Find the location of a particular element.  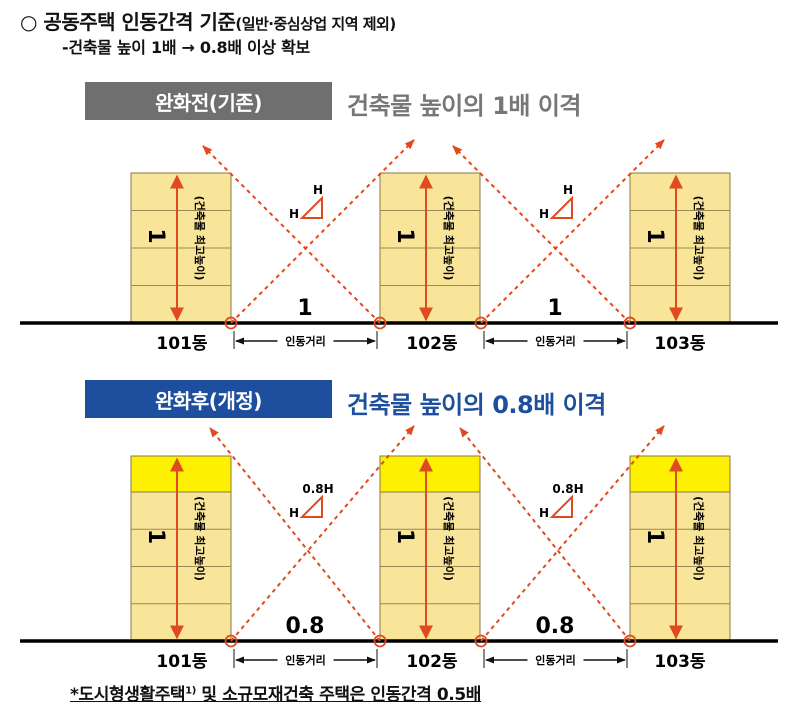

title-note: (일반·중심상업 지역 제외) is located at coordinates (315, 24).